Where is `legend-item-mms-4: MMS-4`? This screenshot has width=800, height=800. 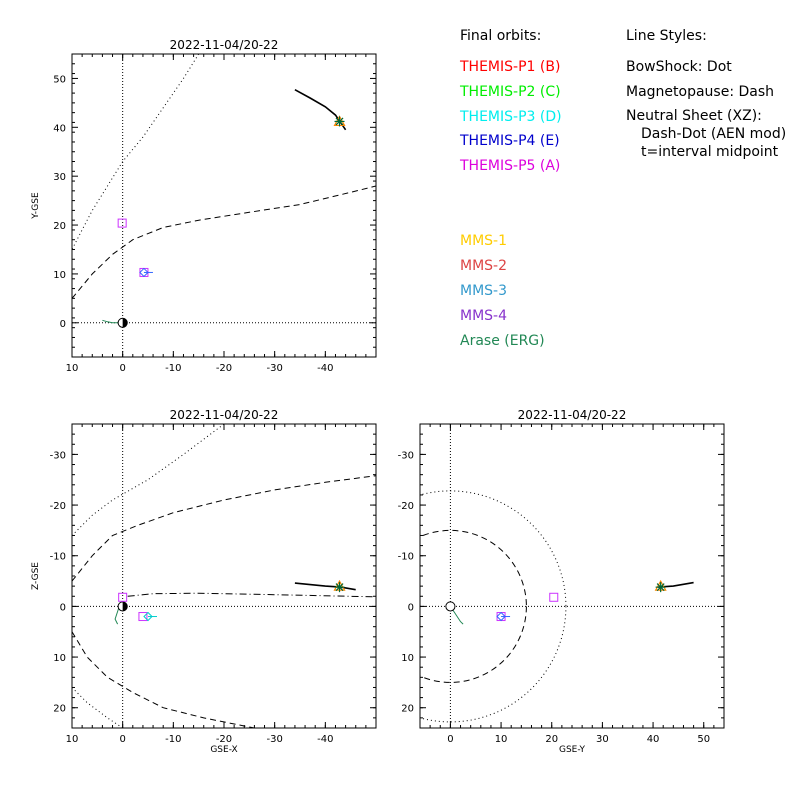 legend-item-mms-4: MMS-4 is located at coordinates (483, 316).